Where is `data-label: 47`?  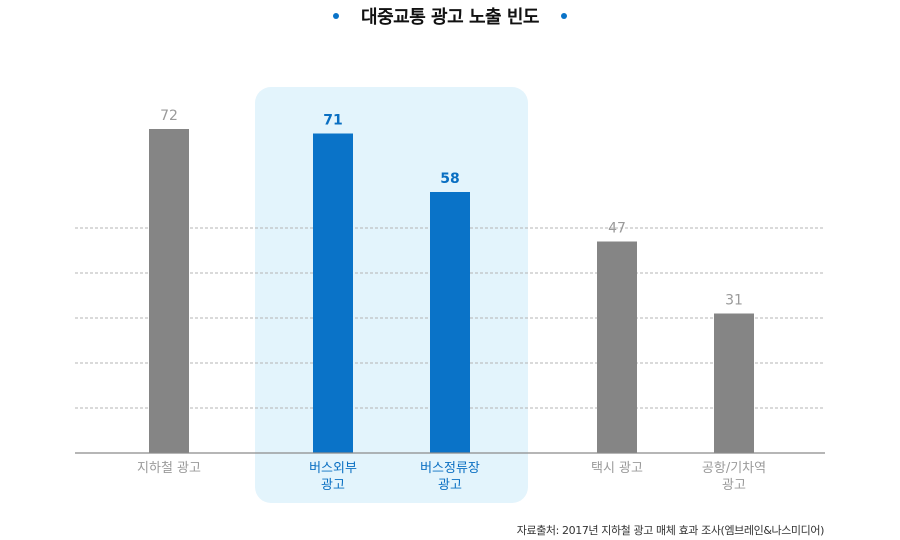 data-label: 47 is located at coordinates (617, 229).